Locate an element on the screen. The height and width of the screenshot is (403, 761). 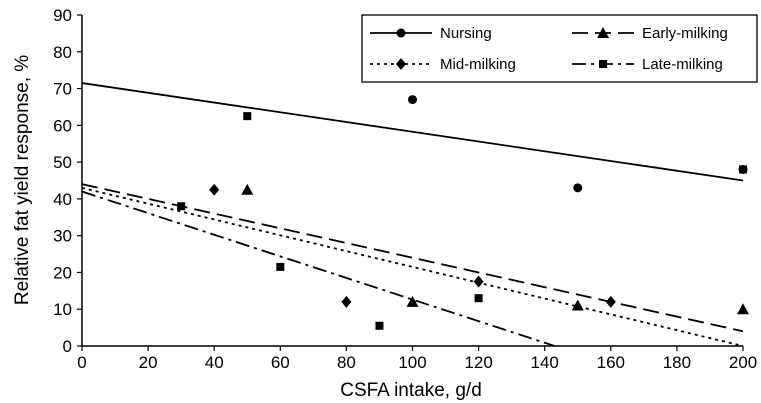
x-tick-label: 40 is located at coordinates (214, 362).